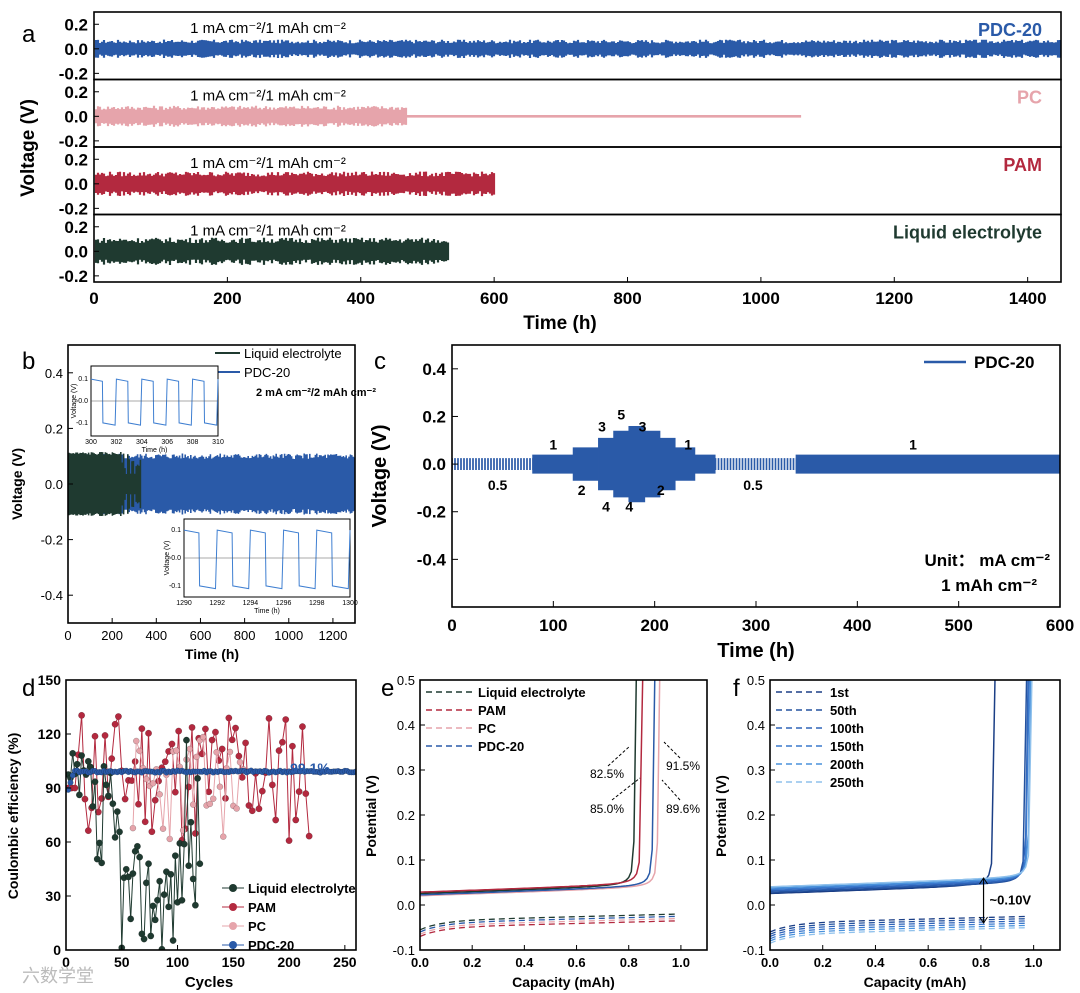 This screenshot has width=1080, height=993. What do you see at coordinates (272, 251) in the screenshot?
I see `voltage-trace-liquid-electrolyte` at bounding box center [272, 251].